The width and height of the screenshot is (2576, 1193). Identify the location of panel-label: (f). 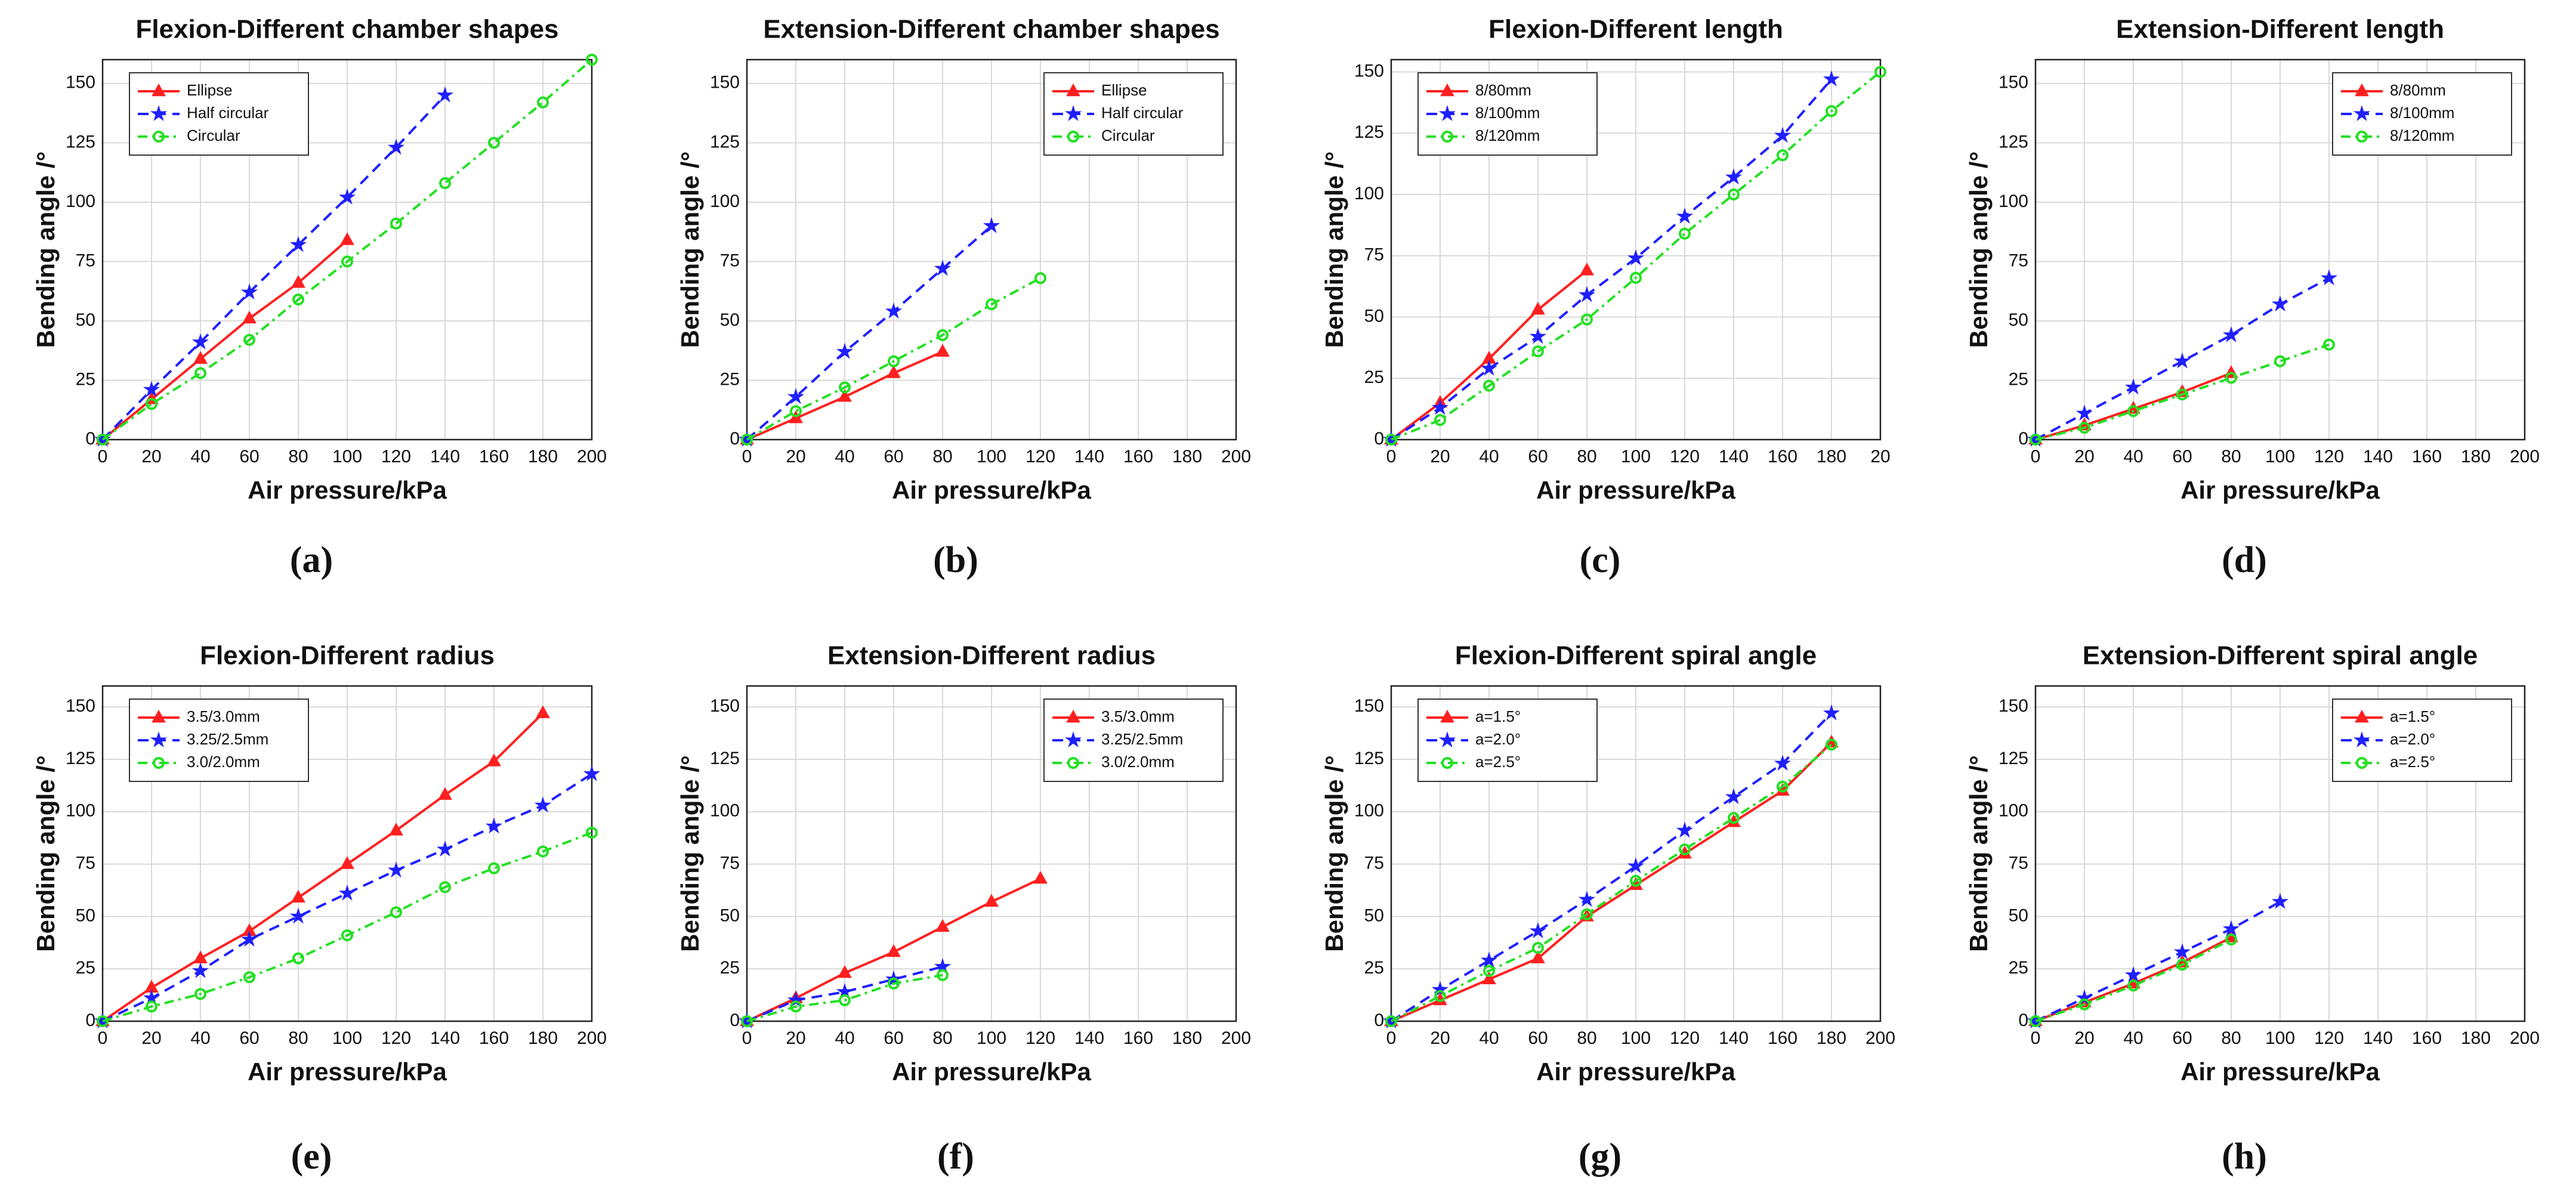
(955, 1156).